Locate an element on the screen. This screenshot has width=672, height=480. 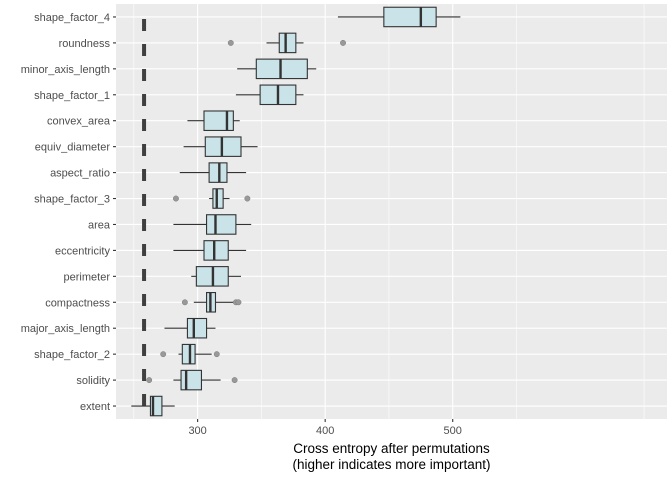
box-compactness is located at coordinates (211, 302).